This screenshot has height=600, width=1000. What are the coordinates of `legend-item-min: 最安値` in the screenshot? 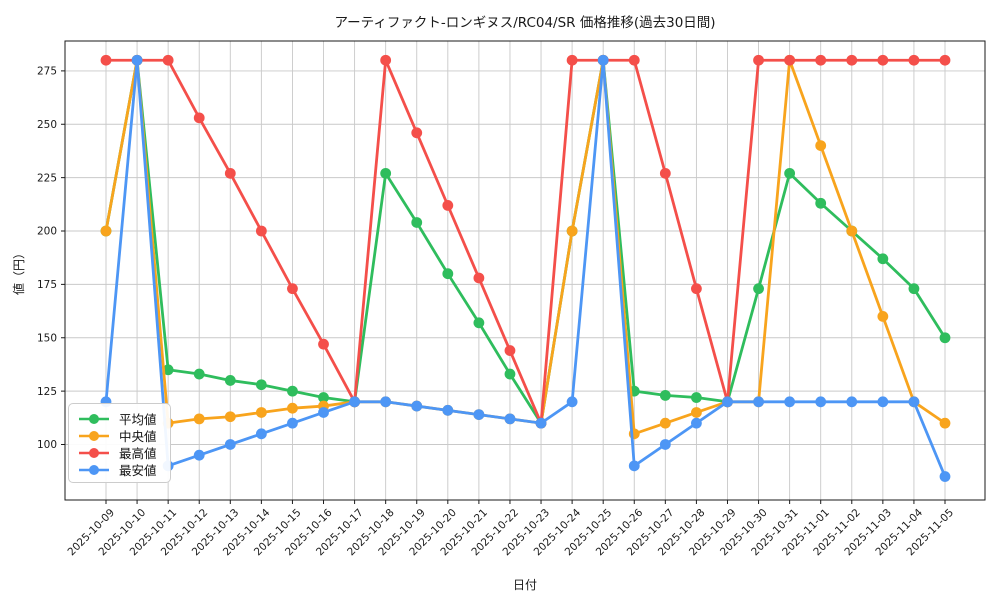 It's located at (117, 469).